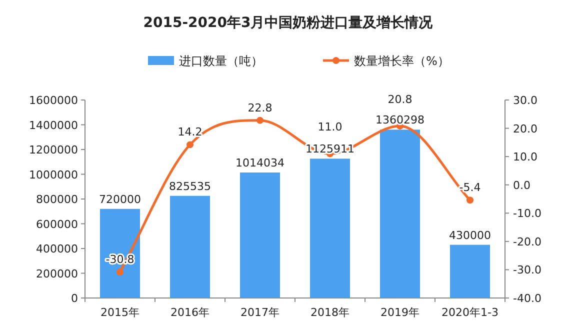 The height and width of the screenshot is (328, 576). What do you see at coordinates (470, 187) in the screenshot?
I see `data-label: -5.4` at bounding box center [470, 187].